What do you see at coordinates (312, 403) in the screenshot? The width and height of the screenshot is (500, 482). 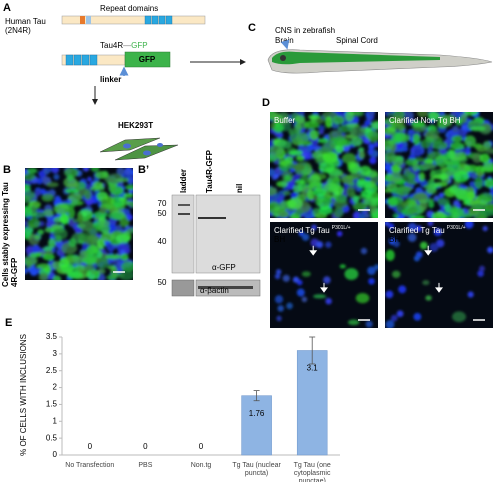 I see `bar` at bounding box center [312, 403].